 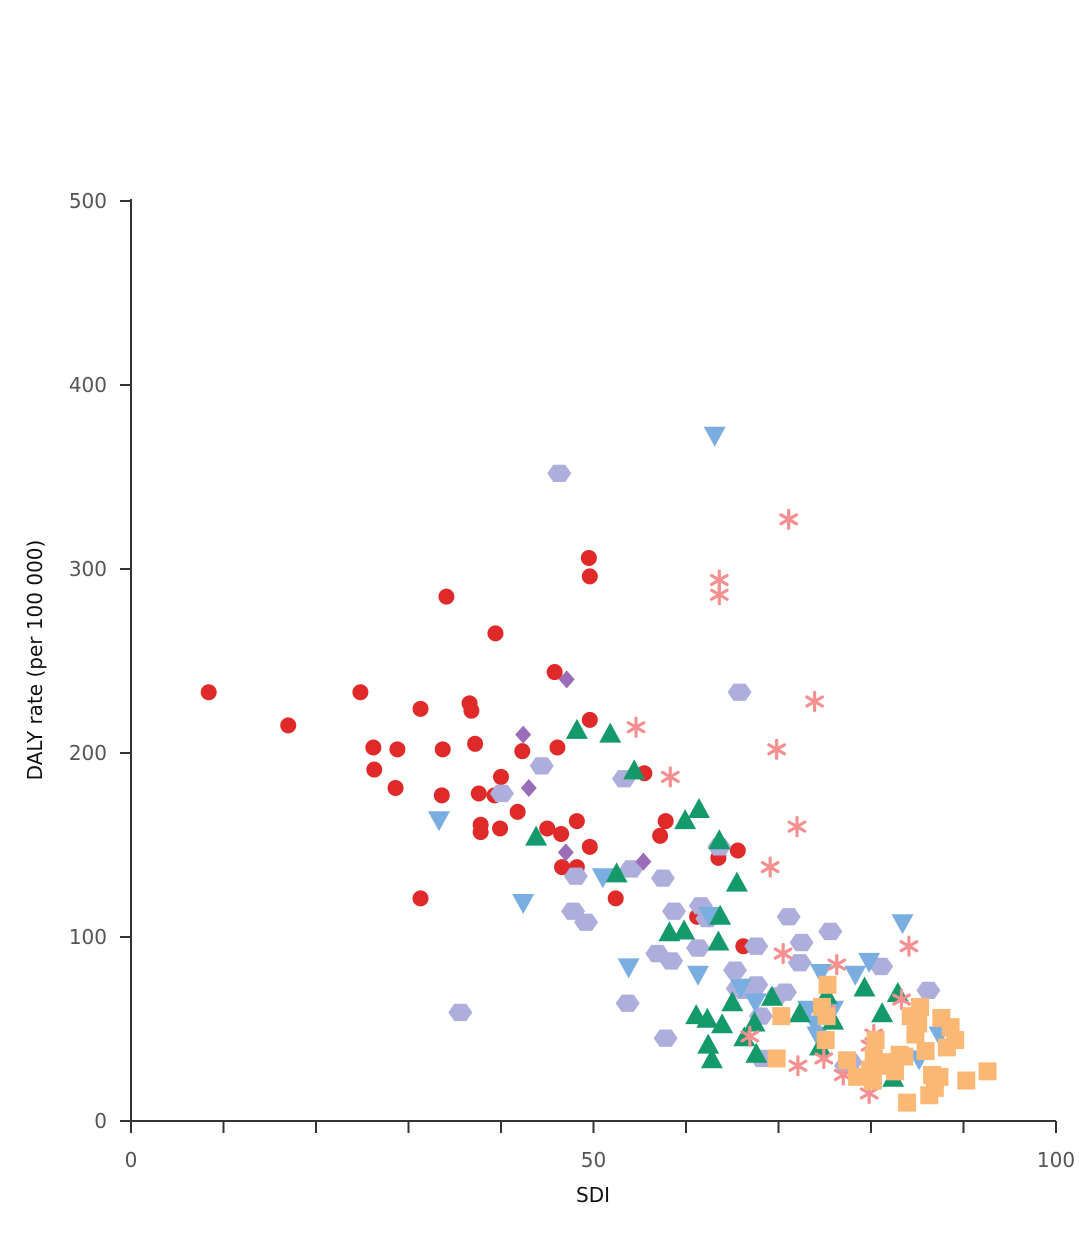 I want to click on x-tick-label: 0, so click(x=131, y=1160).